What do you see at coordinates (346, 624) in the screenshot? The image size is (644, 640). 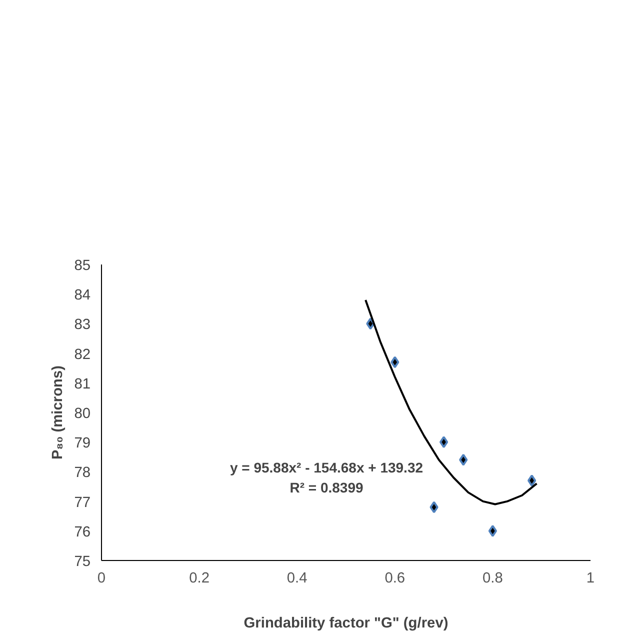 I see `x-axis-title: Grindability factor "G" (g/rev)` at bounding box center [346, 624].